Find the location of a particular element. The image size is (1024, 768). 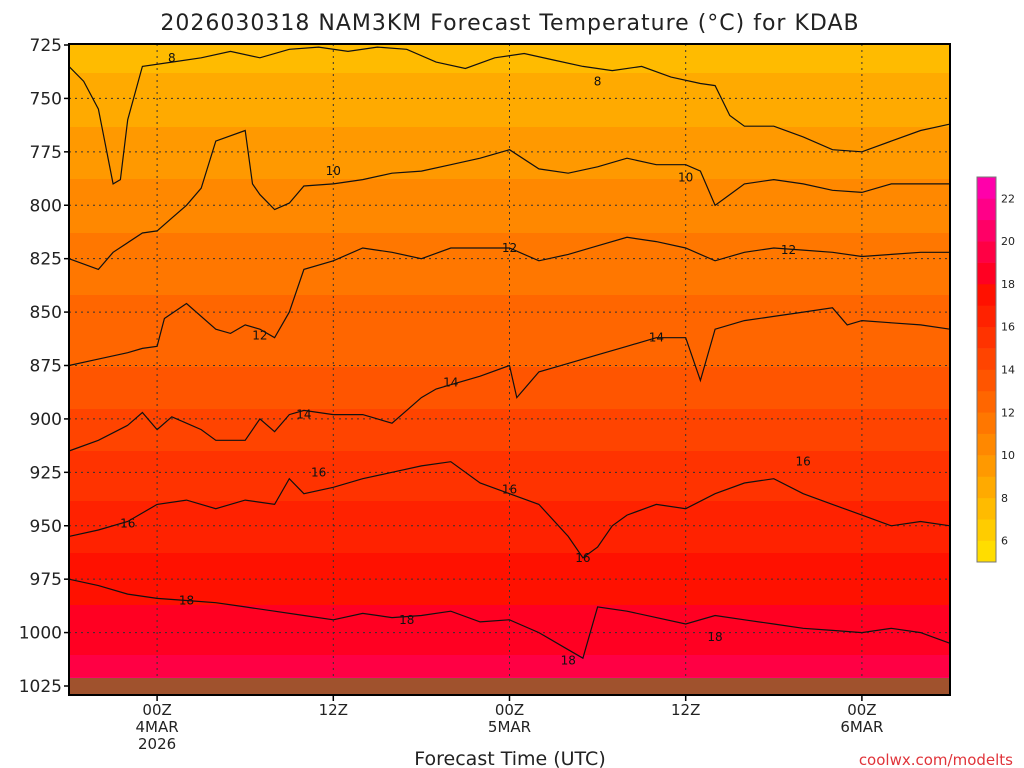

y-tick-label: 750 is located at coordinates (46, 99).